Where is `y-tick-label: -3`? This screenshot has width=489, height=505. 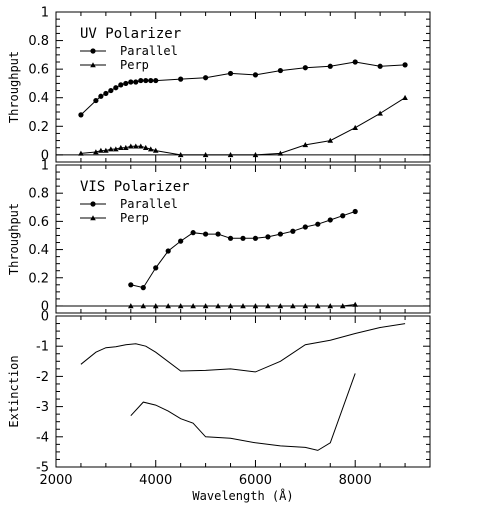
y-tick-label: -3 is located at coordinates (42, 407).